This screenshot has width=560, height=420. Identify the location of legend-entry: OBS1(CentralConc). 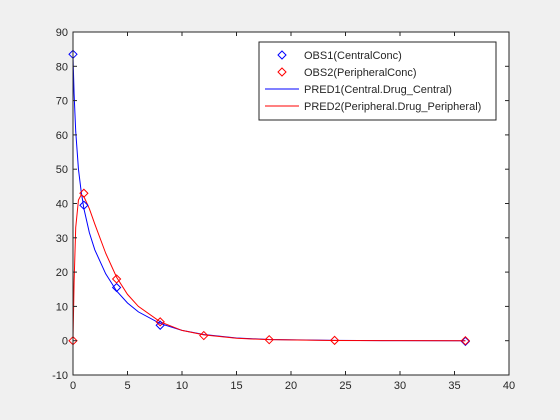
(339, 56).